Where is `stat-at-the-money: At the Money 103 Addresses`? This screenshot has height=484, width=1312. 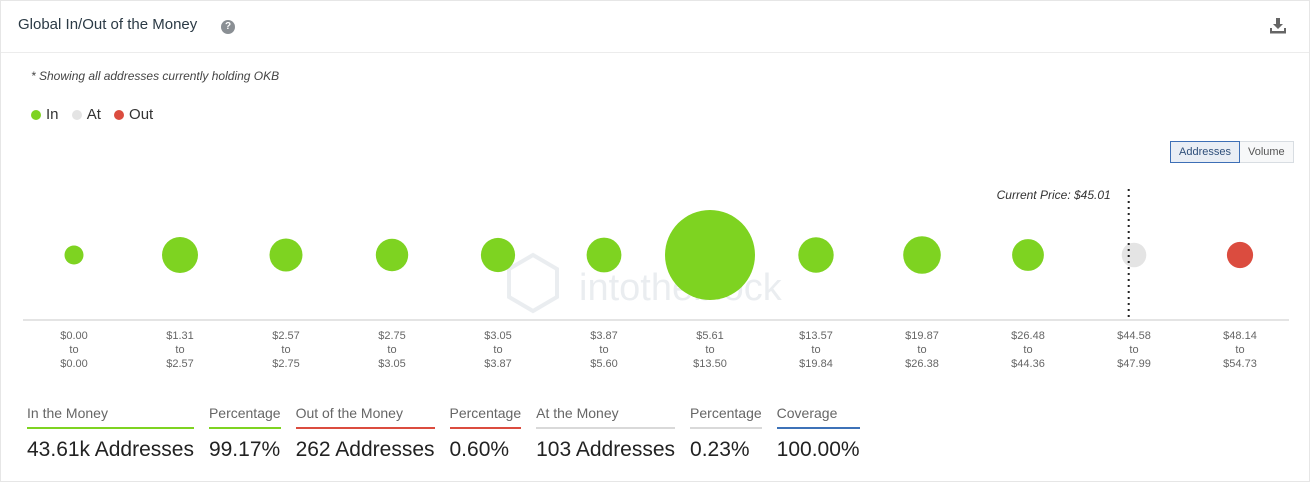
stat-at-the-money: At the Money 103 Addresses is located at coordinates (606, 433).